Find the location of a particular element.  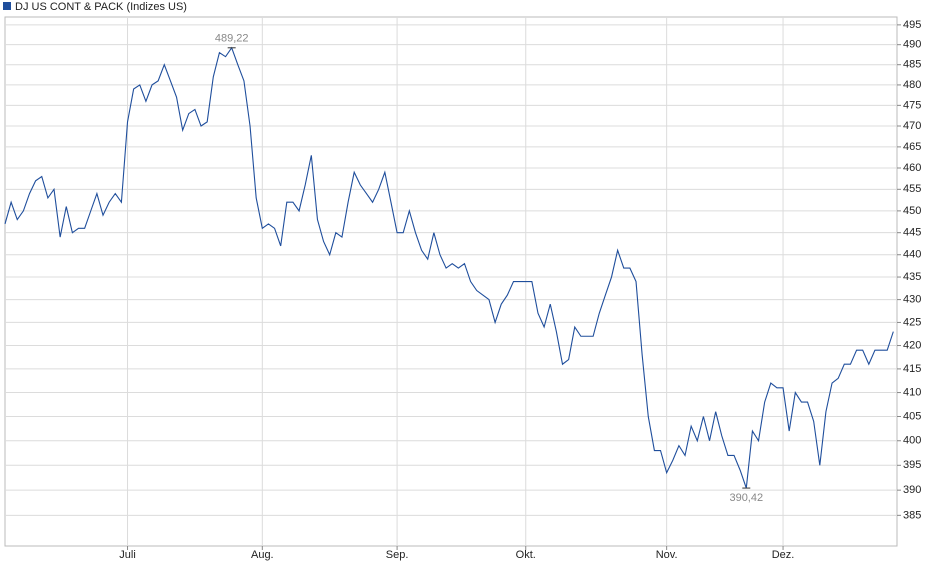

y-tick-label: 440 is located at coordinates (912, 255).